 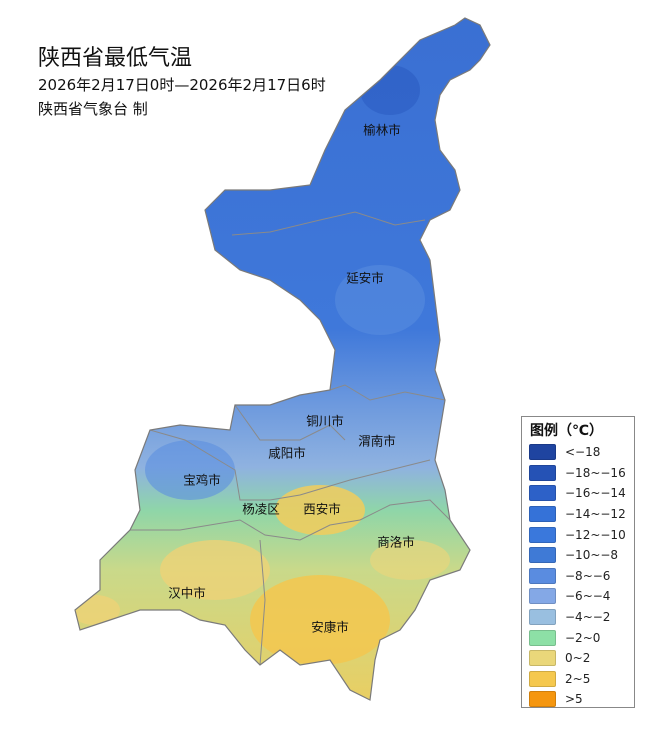 I want to click on legend-item: <−18, so click(x=578, y=452).